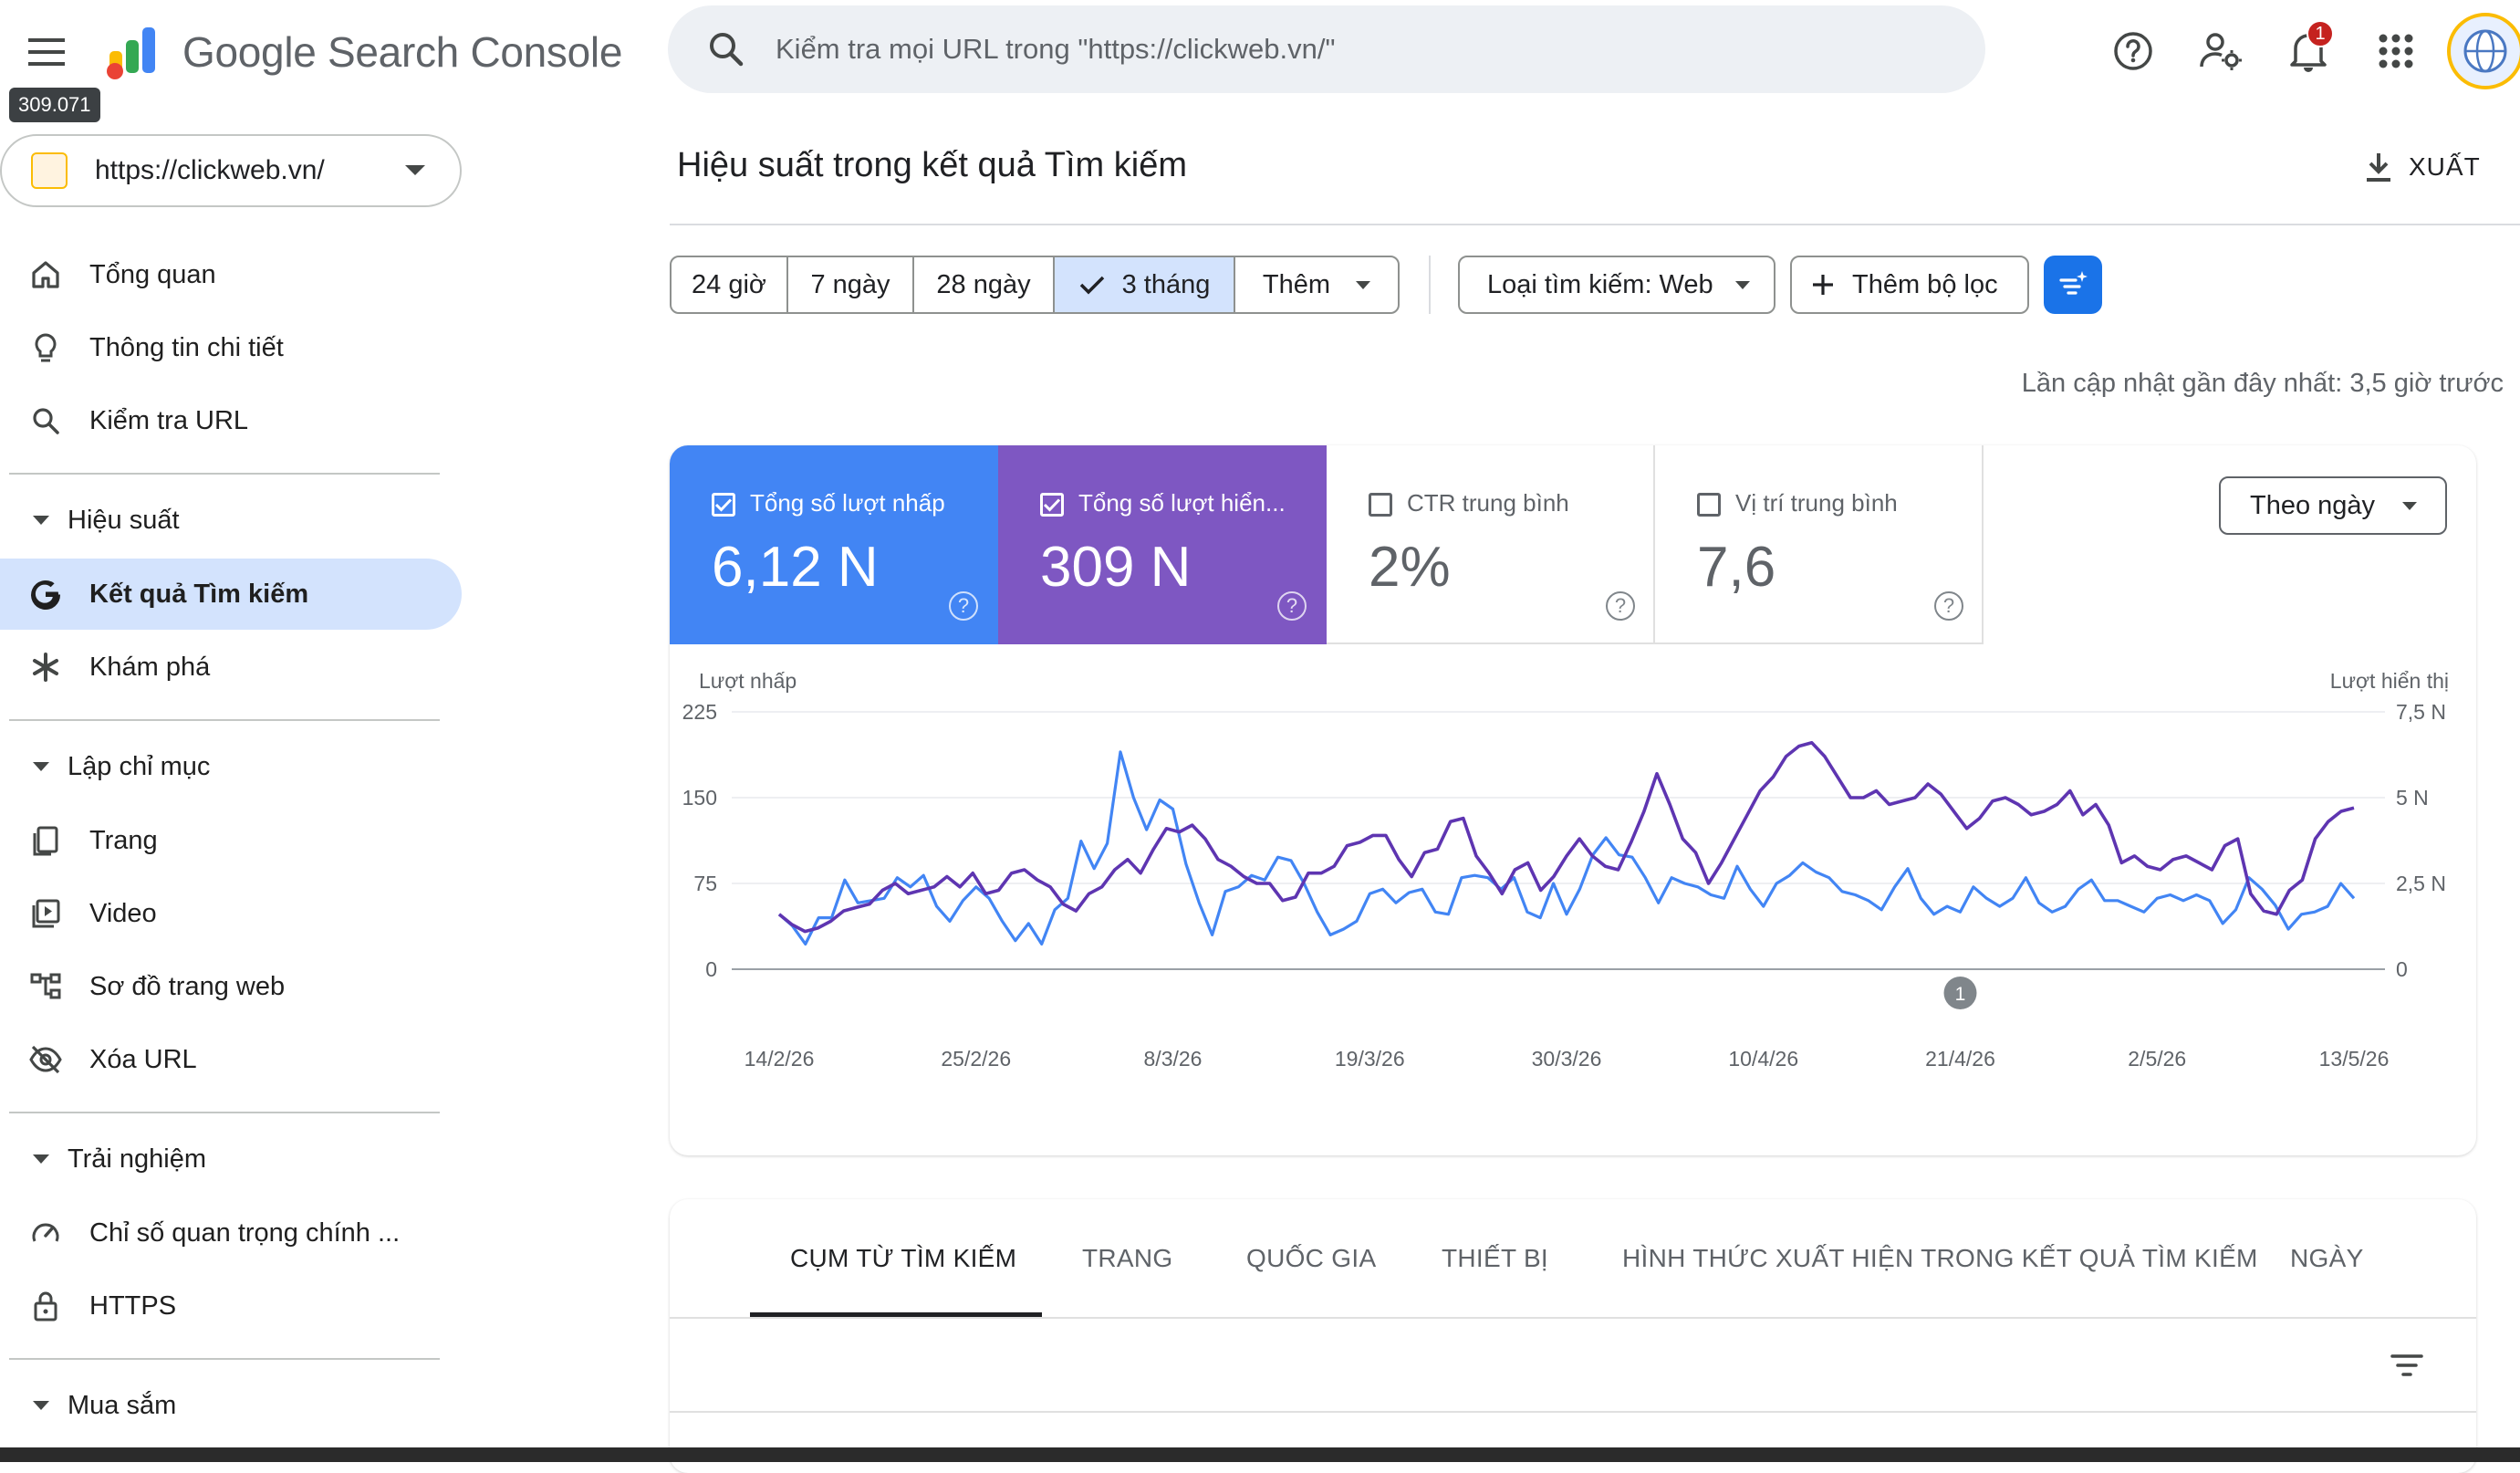 The width and height of the screenshot is (2520, 1473). Describe the element at coordinates (49, 170) in the screenshot. I see `property-favicon-icon` at that location.